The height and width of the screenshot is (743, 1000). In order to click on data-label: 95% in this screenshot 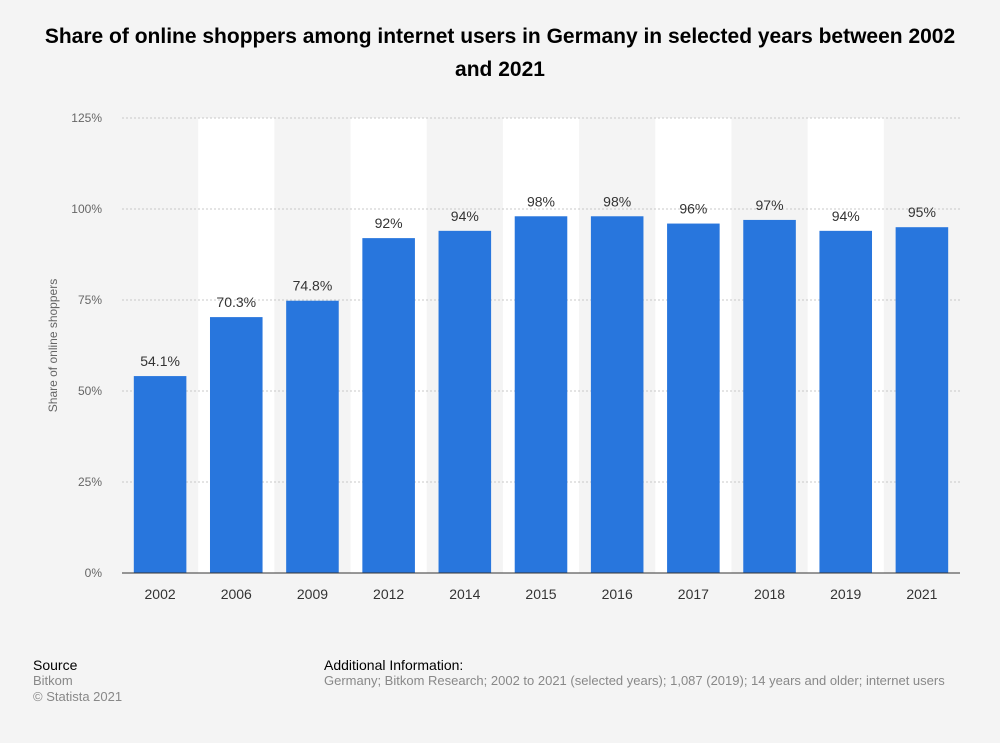, I will do `click(922, 212)`.